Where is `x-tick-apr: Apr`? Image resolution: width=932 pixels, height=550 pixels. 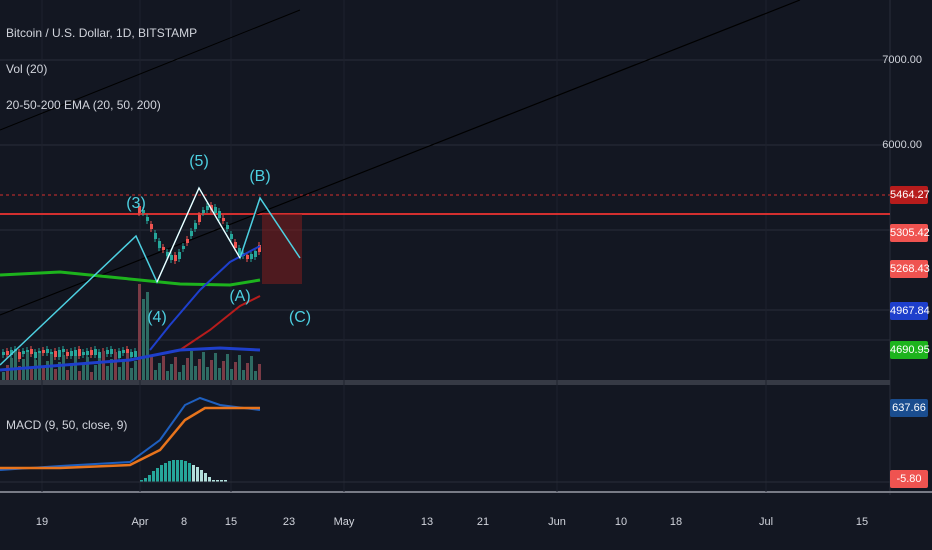
x-tick-apr: Apr is located at coordinates (140, 522).